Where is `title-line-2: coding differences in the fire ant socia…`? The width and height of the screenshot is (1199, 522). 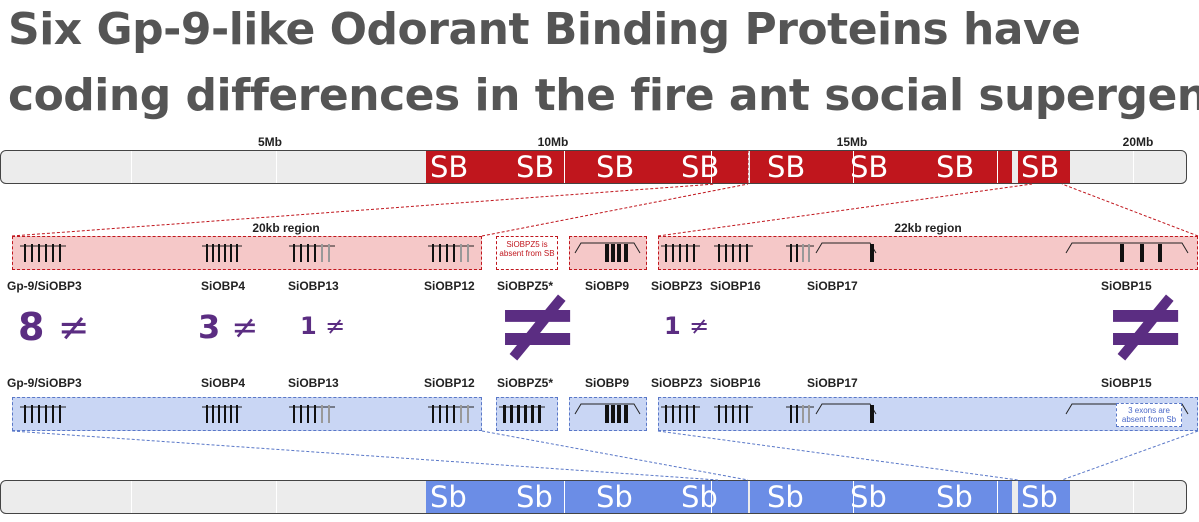
title-line-2: coding differences in the fire ant socia… is located at coordinates (603, 95).